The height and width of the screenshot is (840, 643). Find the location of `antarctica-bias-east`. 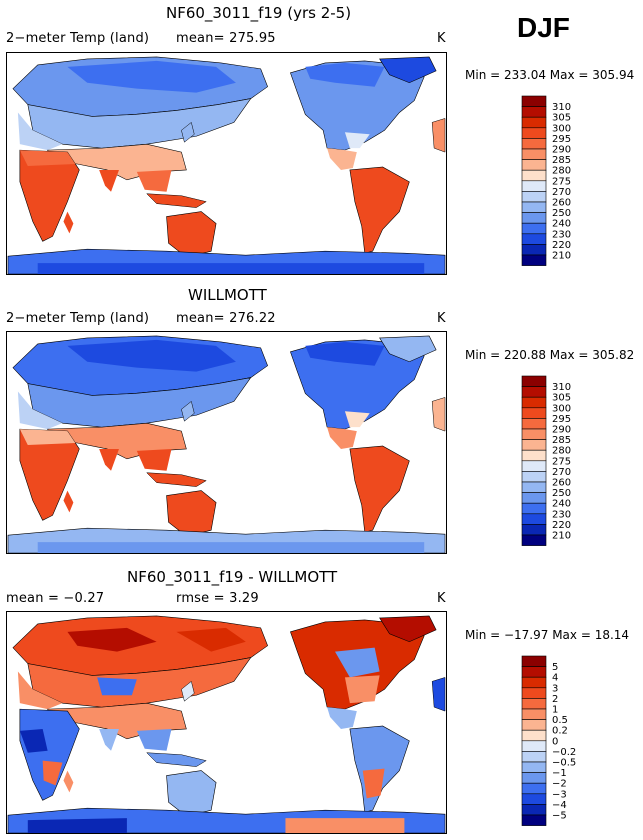

antarctica-bias-east is located at coordinates (345, 825).